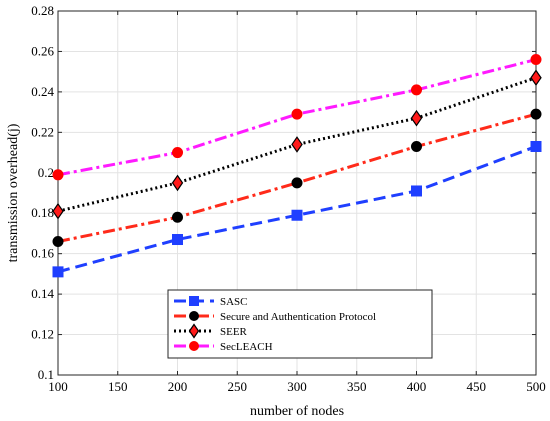 This screenshot has width=550, height=421. I want to click on legend-entry: SASC, so click(211, 302).